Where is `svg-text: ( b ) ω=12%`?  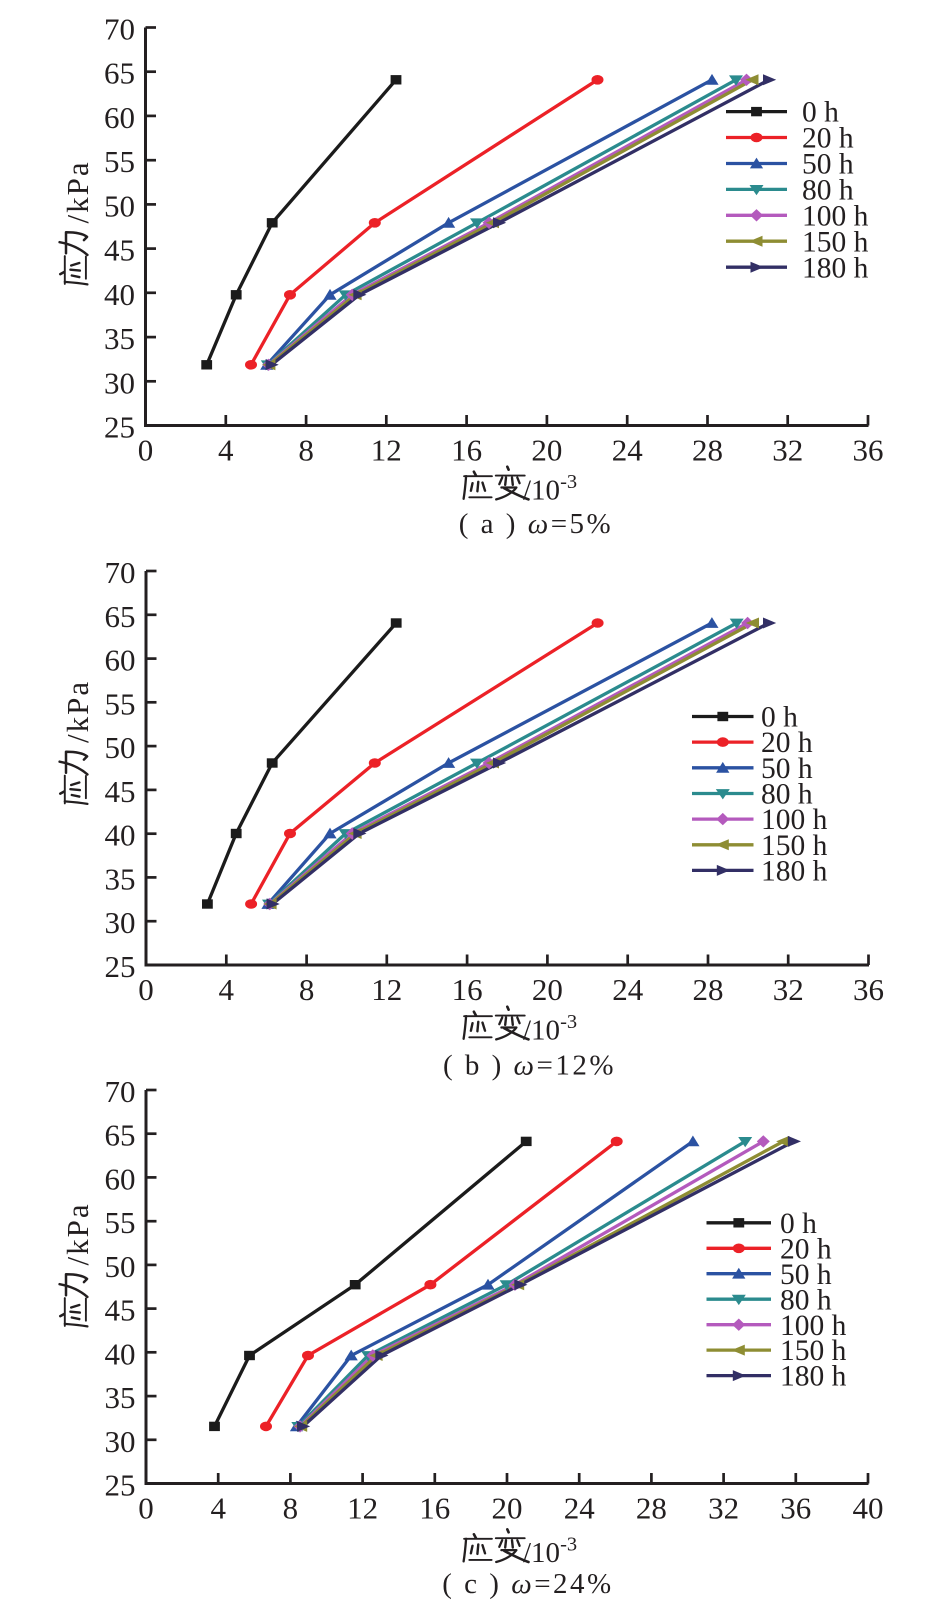
svg-text: ( b ) ω=12% is located at coordinates (529, 1065).